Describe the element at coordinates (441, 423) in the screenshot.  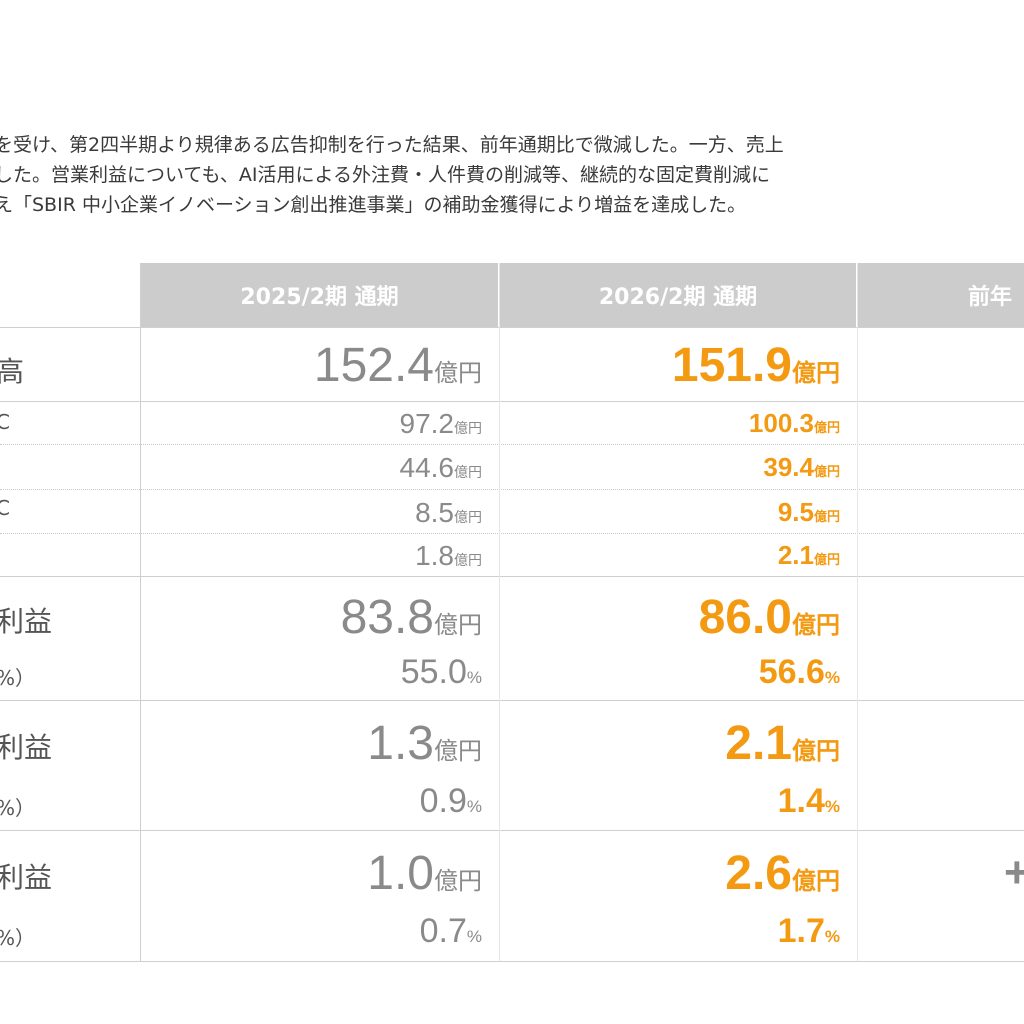
I see `value-2025: 97.2億円` at that location.